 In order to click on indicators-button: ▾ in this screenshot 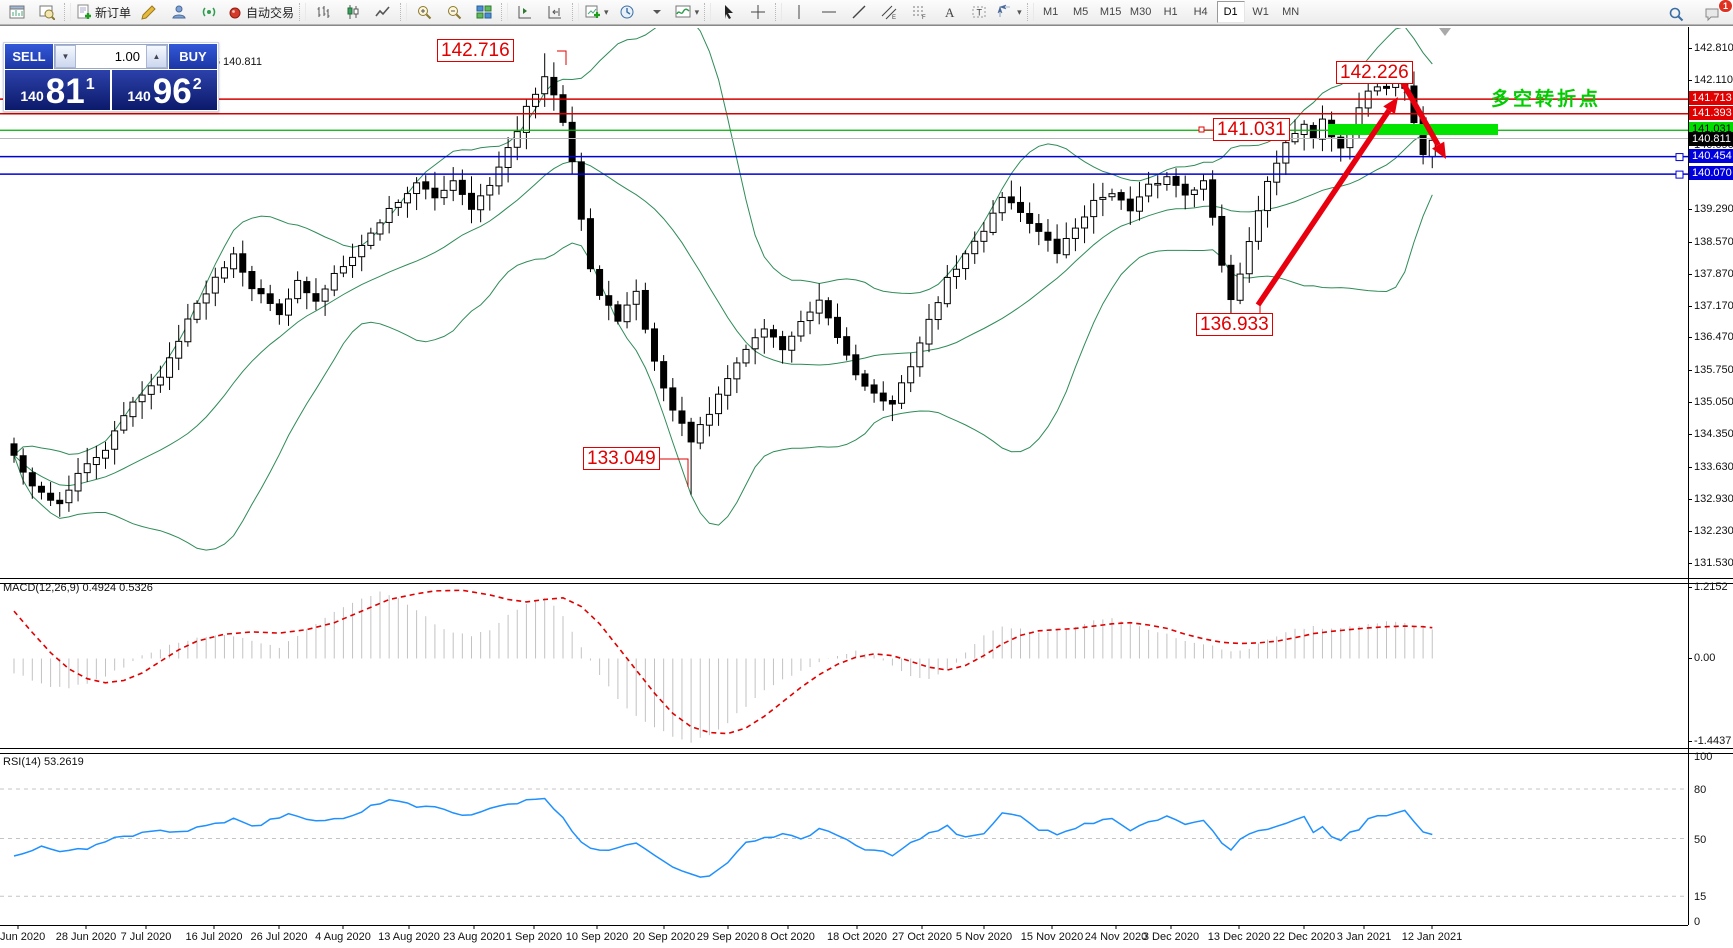, I will do `click(687, 12)`.